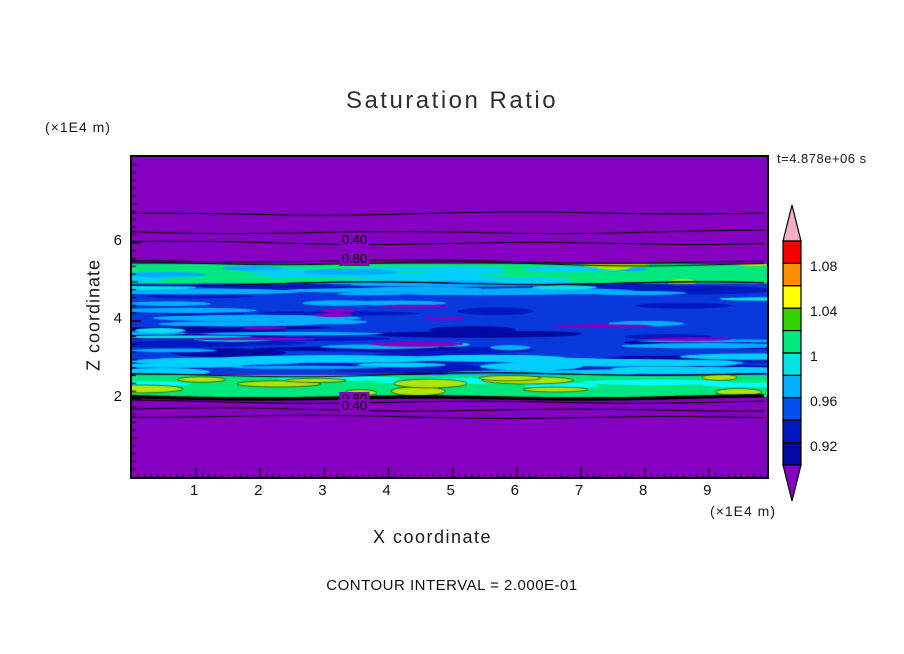  What do you see at coordinates (822, 158) in the screenshot?
I see `time-annotation: t=4.878e+06 s` at bounding box center [822, 158].